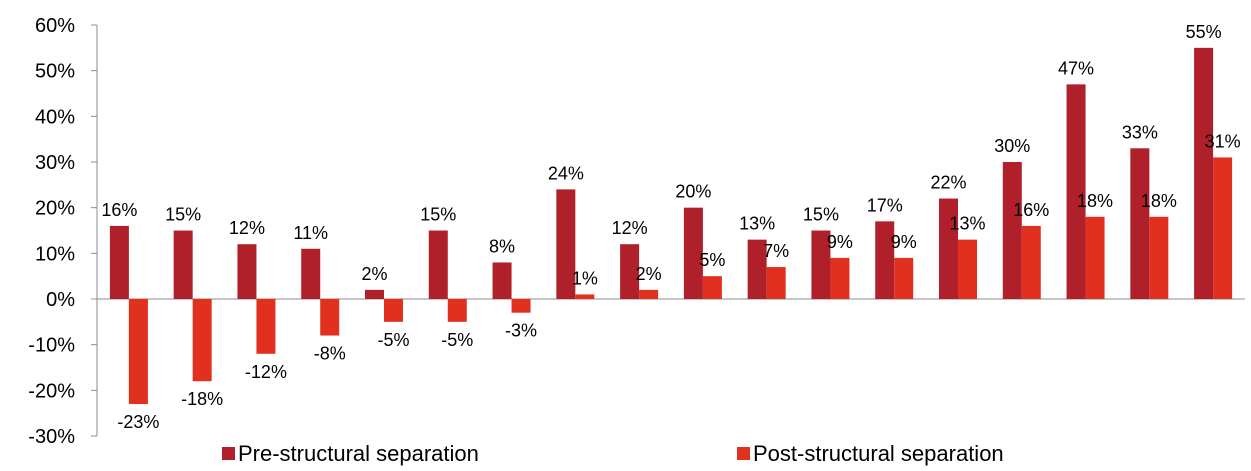  What do you see at coordinates (521, 331) in the screenshot?
I see `post-separation-data-label: -3%` at bounding box center [521, 331].